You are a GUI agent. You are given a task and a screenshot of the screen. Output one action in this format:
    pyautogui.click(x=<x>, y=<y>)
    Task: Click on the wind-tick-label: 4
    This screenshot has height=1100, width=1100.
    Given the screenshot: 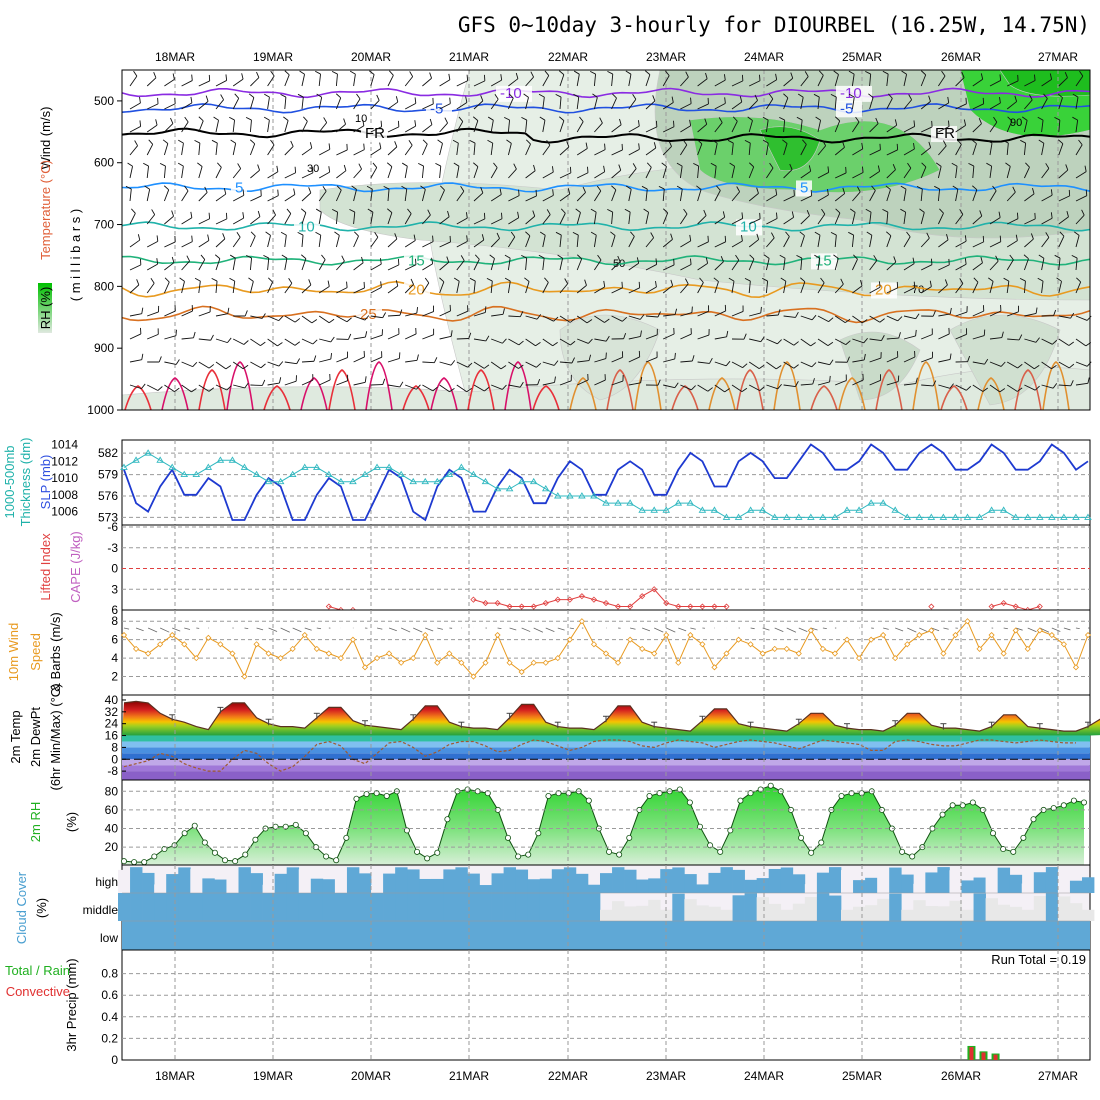 What is the action you would take?
    pyautogui.click(x=114, y=658)
    